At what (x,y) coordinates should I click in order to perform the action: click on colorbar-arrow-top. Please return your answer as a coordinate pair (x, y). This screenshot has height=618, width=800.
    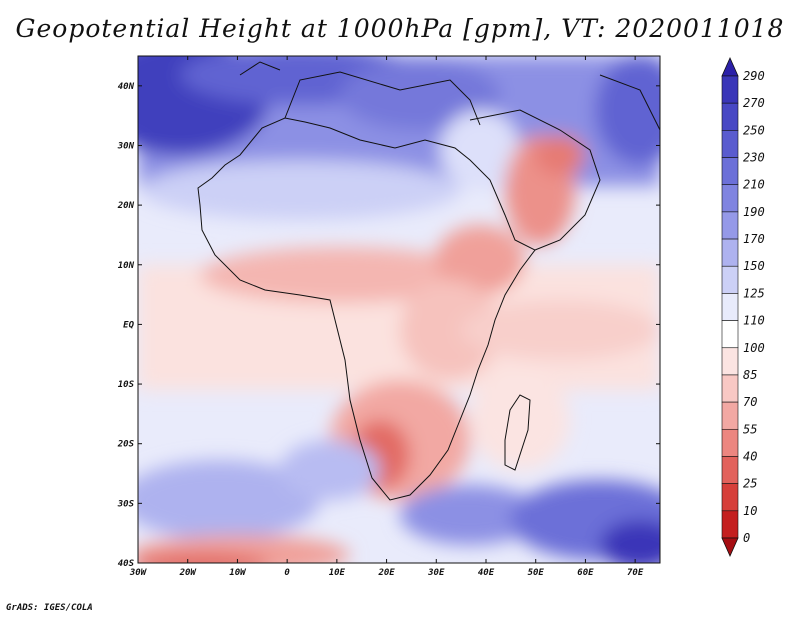
    Looking at the image, I should click on (730, 67).